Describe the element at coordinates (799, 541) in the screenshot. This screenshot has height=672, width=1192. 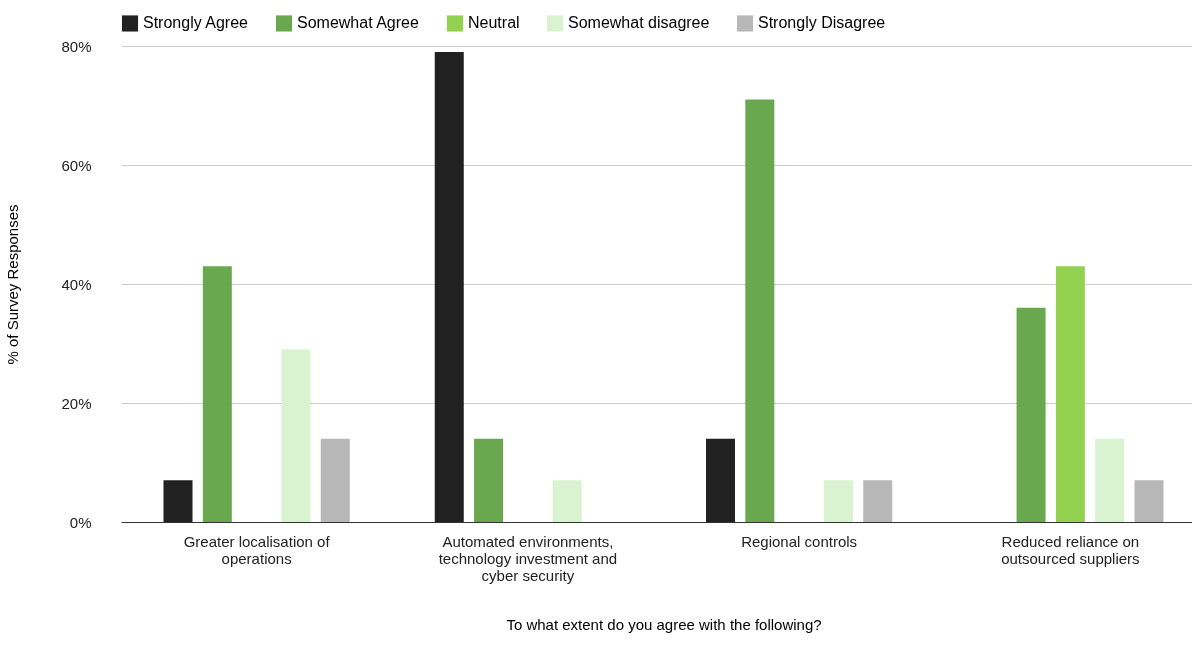
I see `x-tick-label: Regional controls` at that location.